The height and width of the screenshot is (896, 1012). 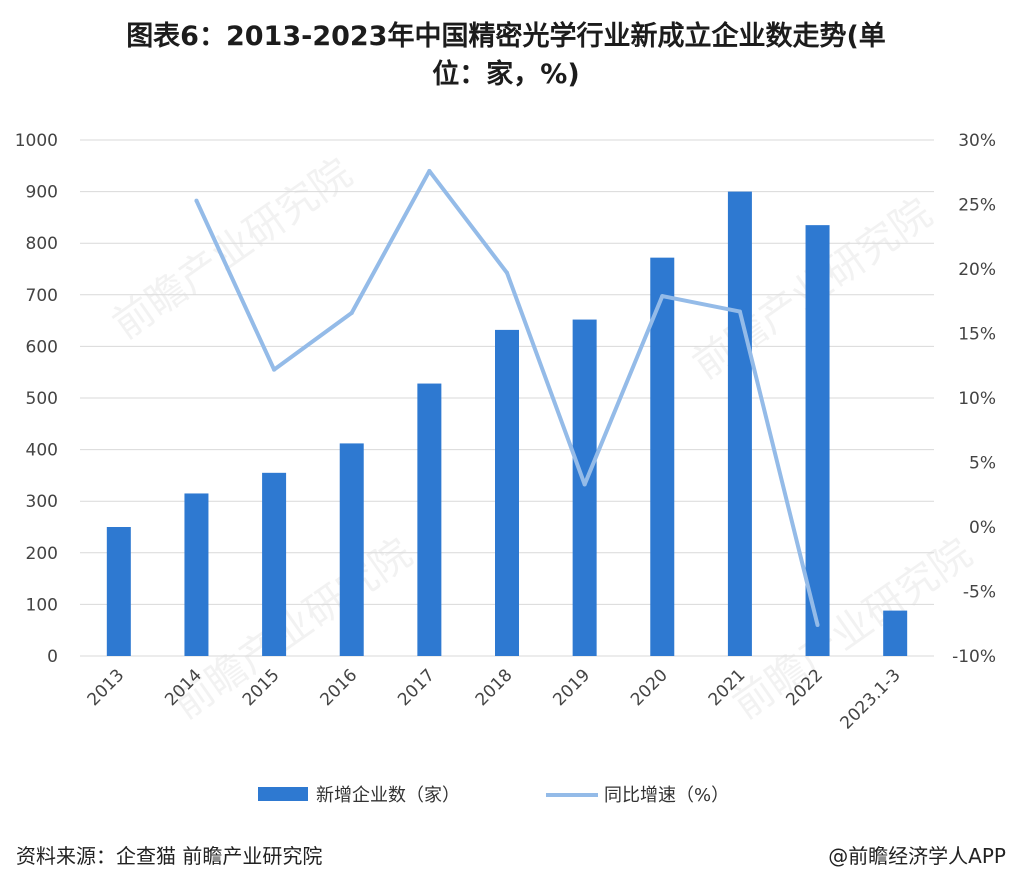 What do you see at coordinates (494, 687) in the screenshot?
I see `x-tick-label: 2018` at bounding box center [494, 687].